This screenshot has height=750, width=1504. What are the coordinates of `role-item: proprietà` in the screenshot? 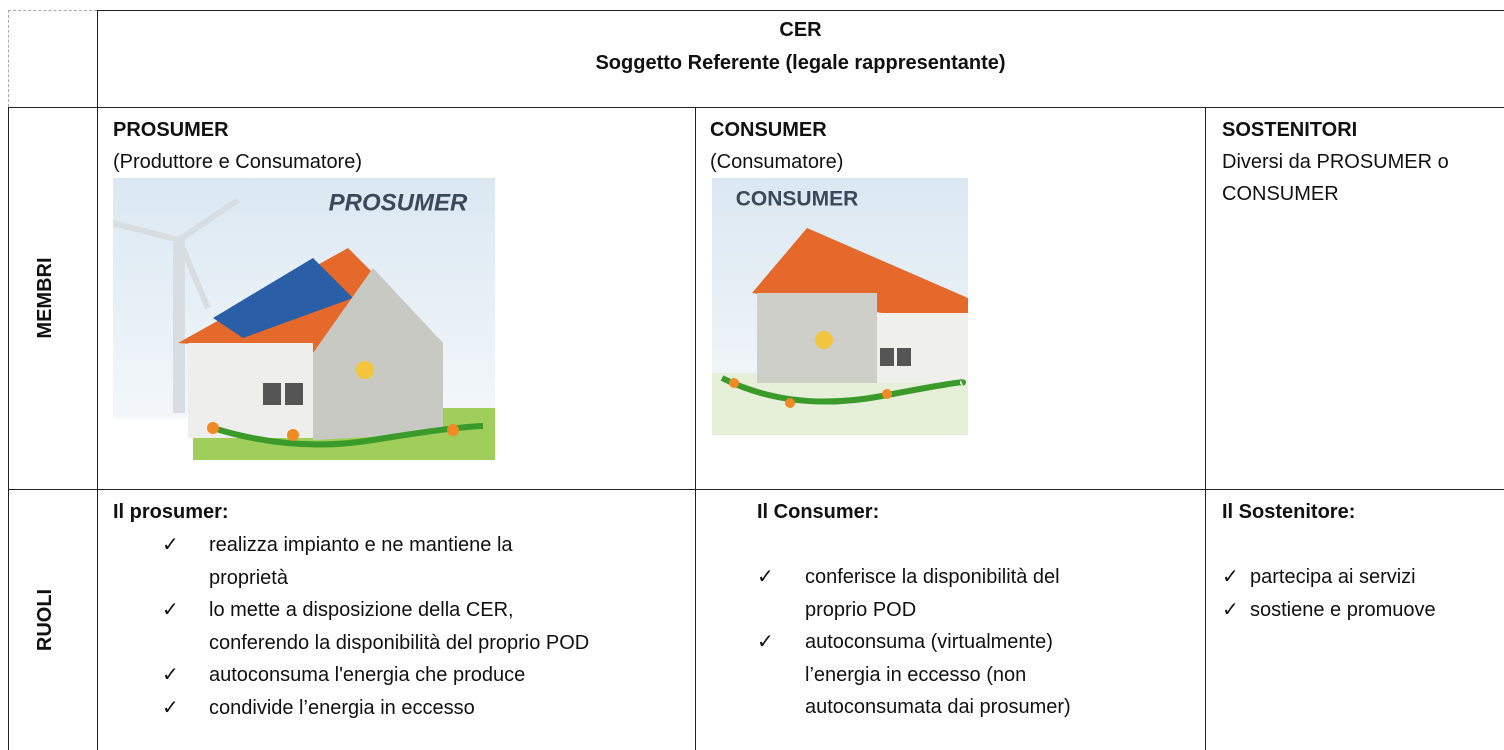 It's located at (248, 577).